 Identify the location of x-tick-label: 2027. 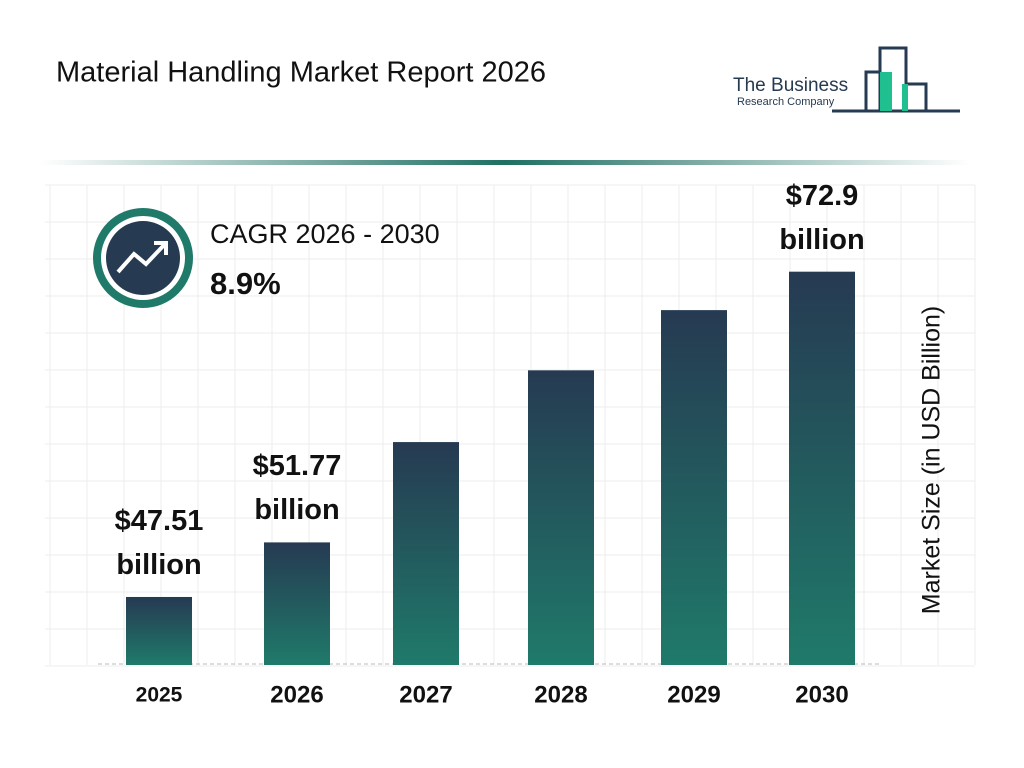
(425, 694).